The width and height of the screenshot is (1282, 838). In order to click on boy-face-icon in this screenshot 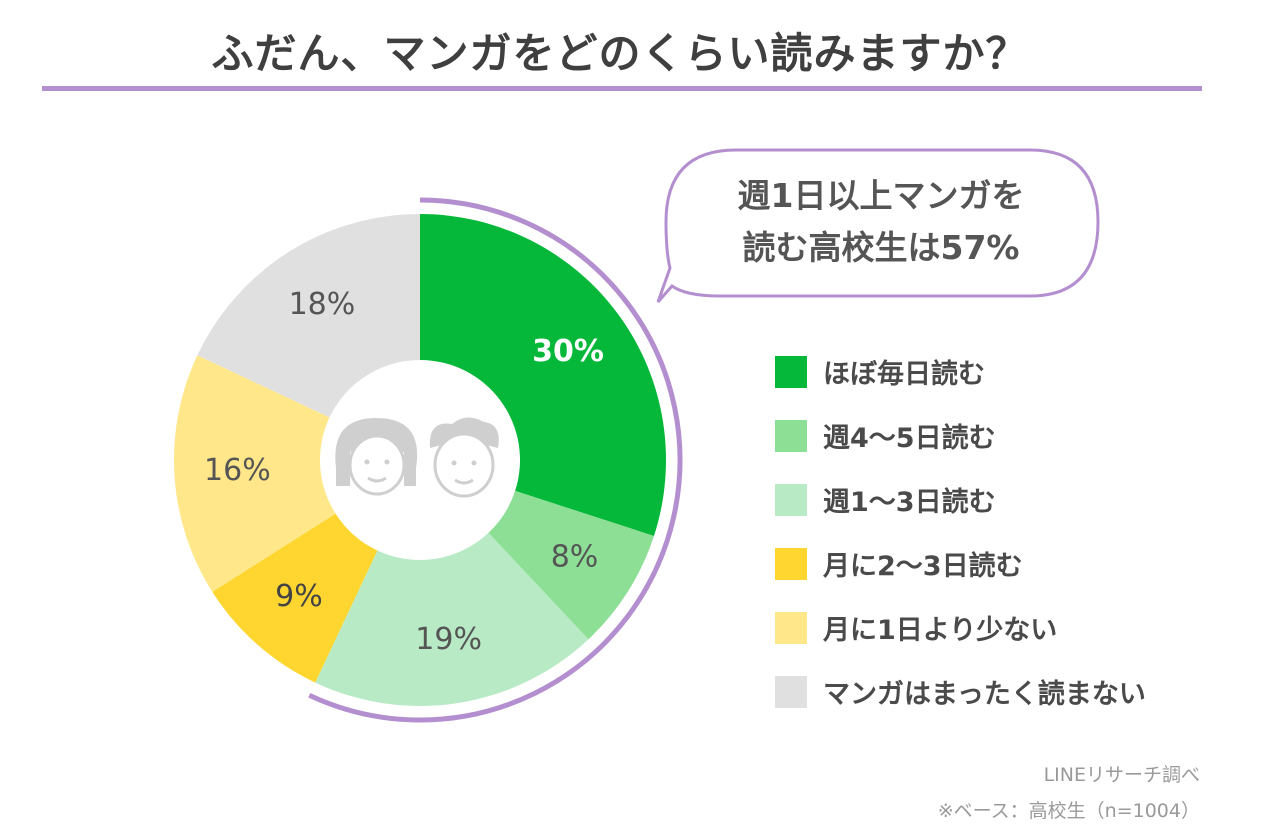, I will do `click(464, 456)`.